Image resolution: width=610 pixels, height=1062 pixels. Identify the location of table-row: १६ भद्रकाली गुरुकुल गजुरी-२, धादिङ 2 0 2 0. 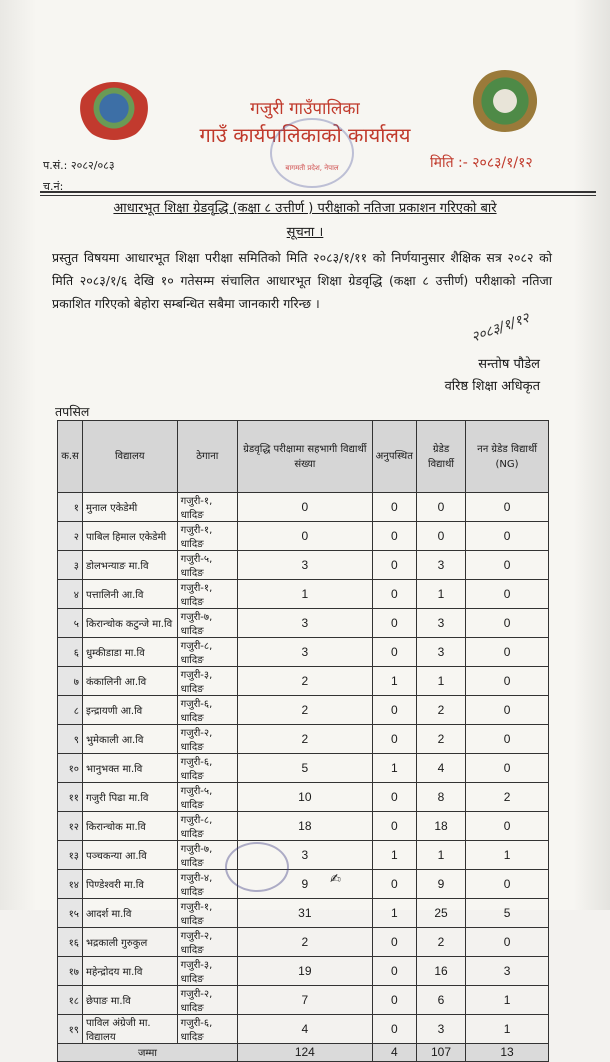
(303, 942).